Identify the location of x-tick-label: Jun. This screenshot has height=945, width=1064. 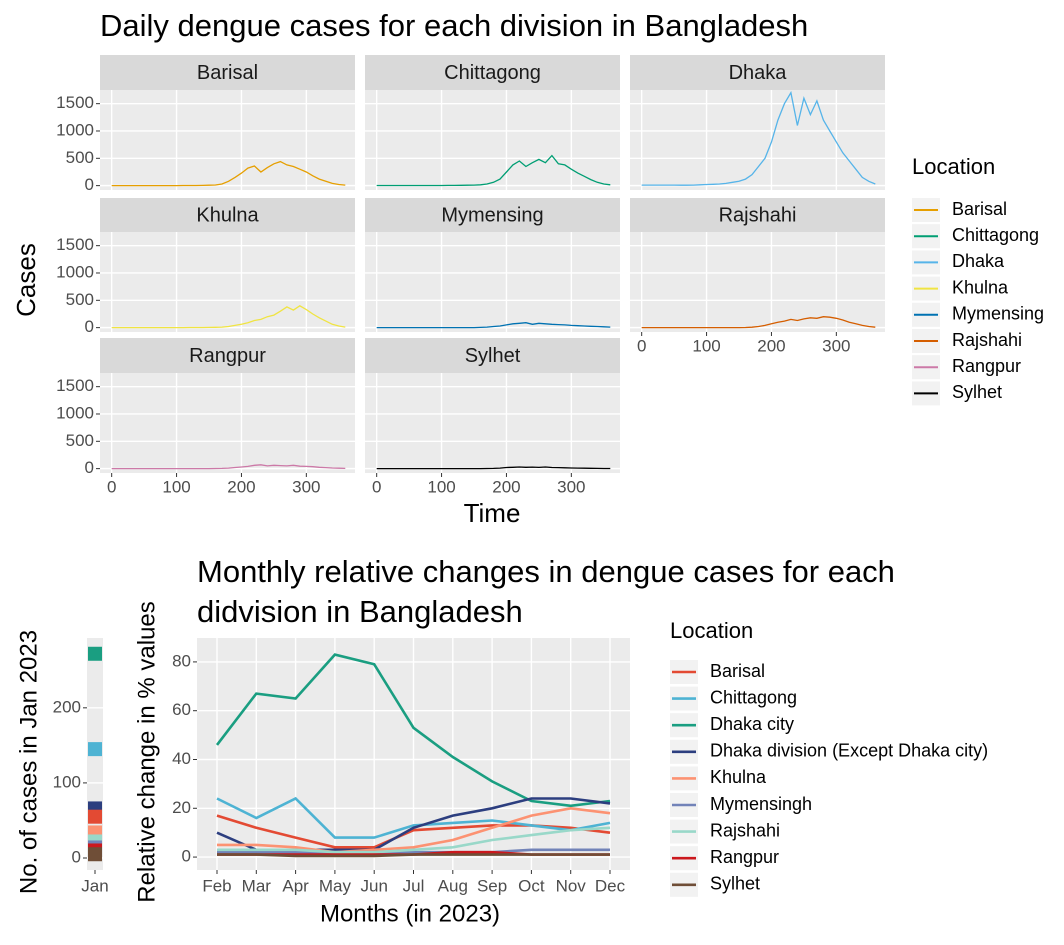
(373, 885).